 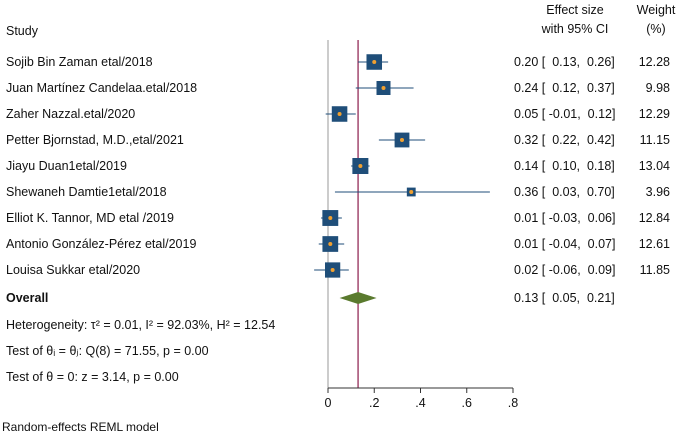 What do you see at coordinates (654, 62) in the screenshot?
I see `study-weight: 12.28` at bounding box center [654, 62].